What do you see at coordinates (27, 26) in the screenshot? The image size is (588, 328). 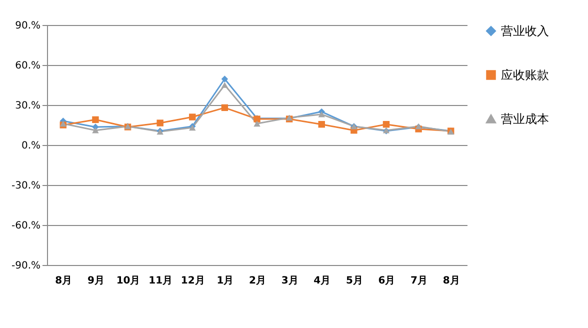 I see `y-tick-label: 90.%` at bounding box center [27, 26].